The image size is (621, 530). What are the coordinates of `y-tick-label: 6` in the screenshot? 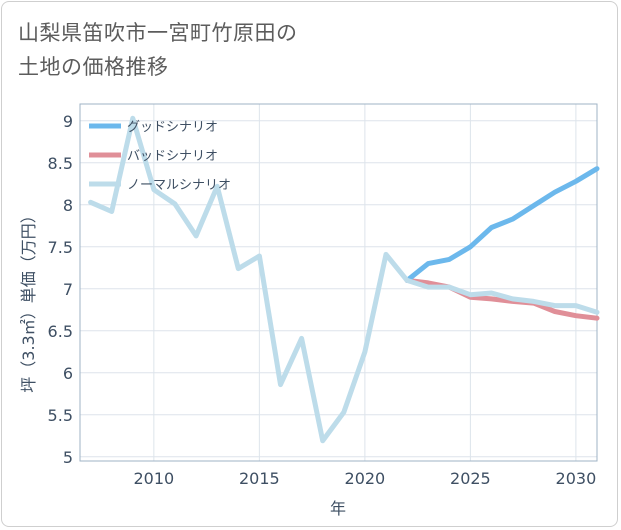 It's located at (68, 373).